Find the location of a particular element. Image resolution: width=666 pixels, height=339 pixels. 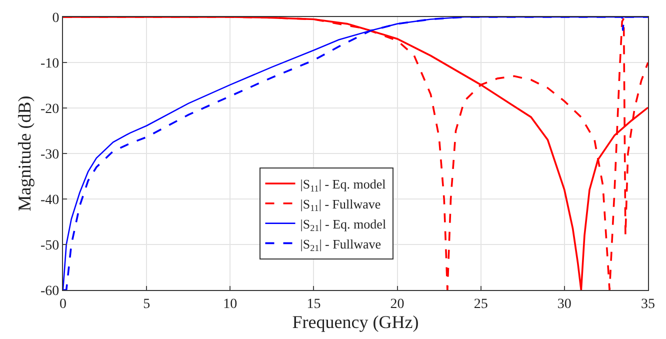

legend-label: |S$_{11}$| - Eq. model is located at coordinates (343, 185).